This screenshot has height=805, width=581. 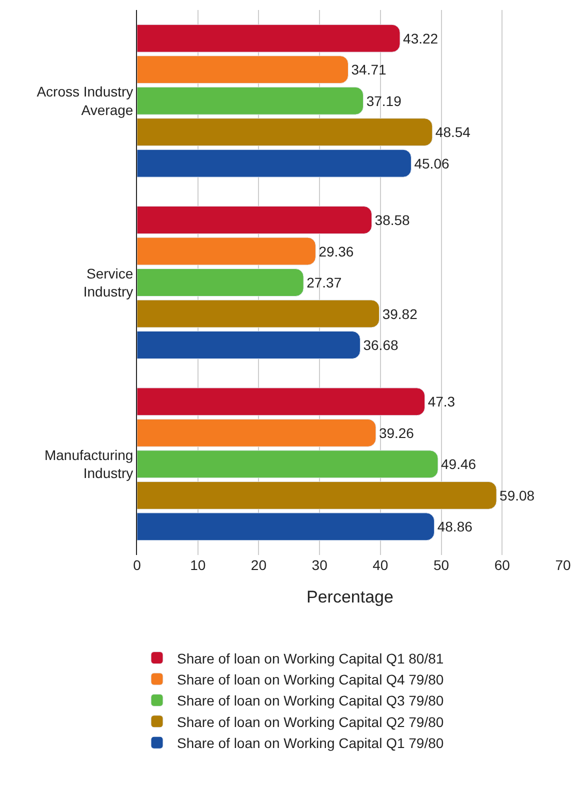 I want to click on data-label: 34.71, so click(x=368, y=70).